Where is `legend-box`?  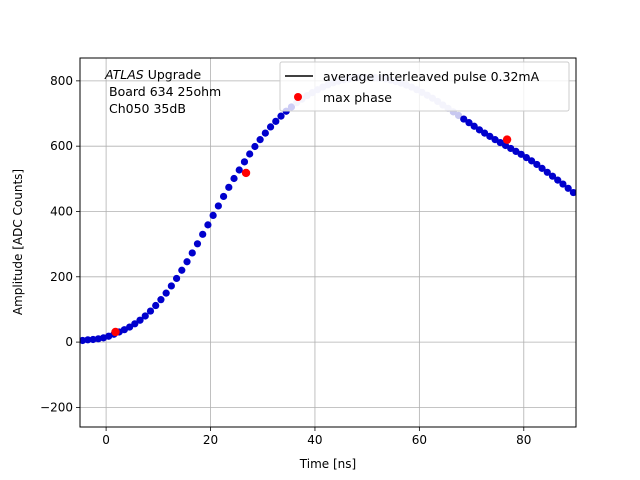
legend-box is located at coordinates (424, 86).